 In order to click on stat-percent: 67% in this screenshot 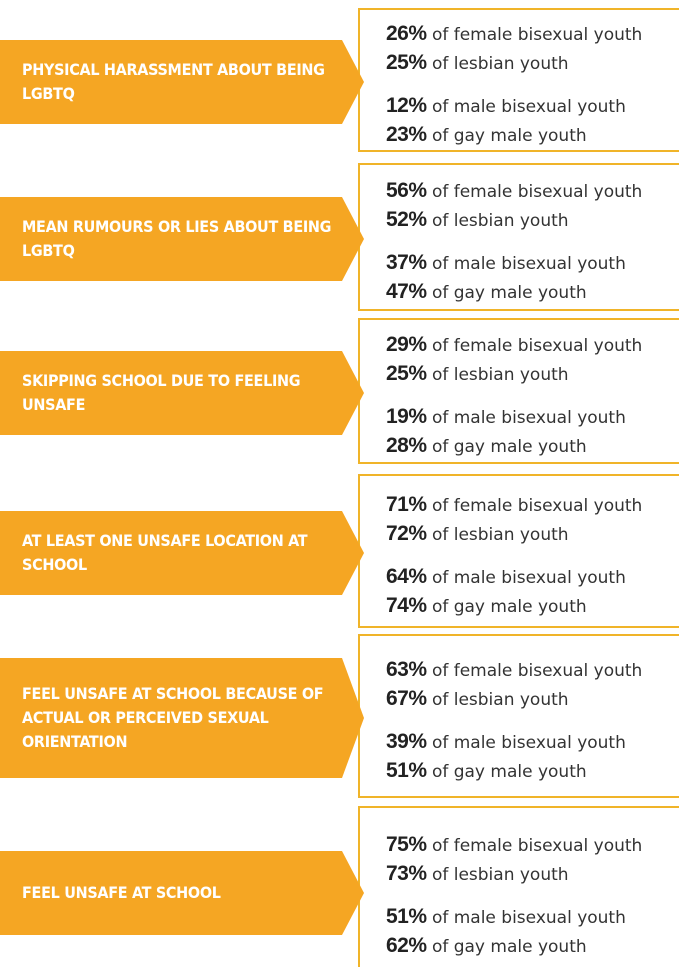, I will do `click(406, 698)`.